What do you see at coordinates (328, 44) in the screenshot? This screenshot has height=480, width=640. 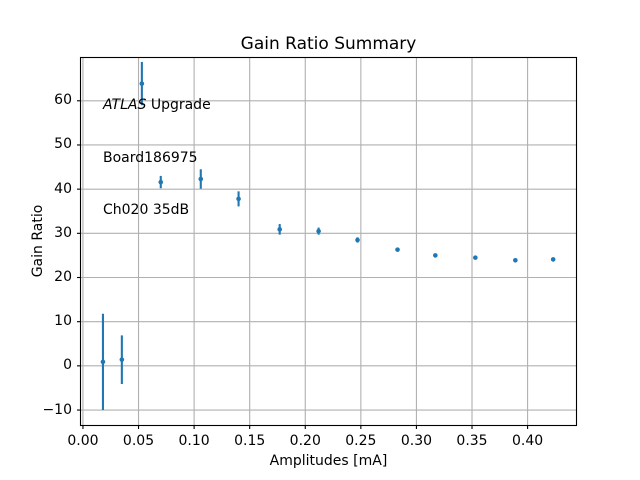 I see `chart-title: Gain Ratio Summary` at bounding box center [328, 44].